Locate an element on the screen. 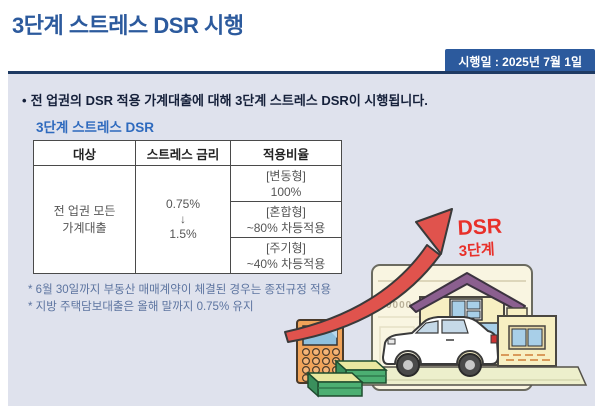 This screenshot has height=419, width=601. rate-from: 0.75% is located at coordinates (183, 204).